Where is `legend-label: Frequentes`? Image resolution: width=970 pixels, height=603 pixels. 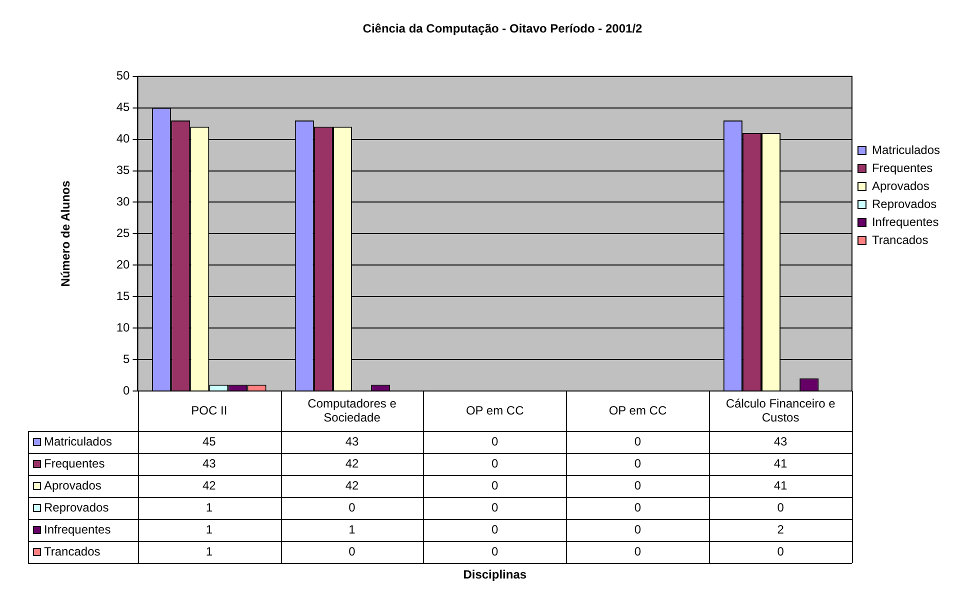 legend-label: Frequentes is located at coordinates (74, 463).